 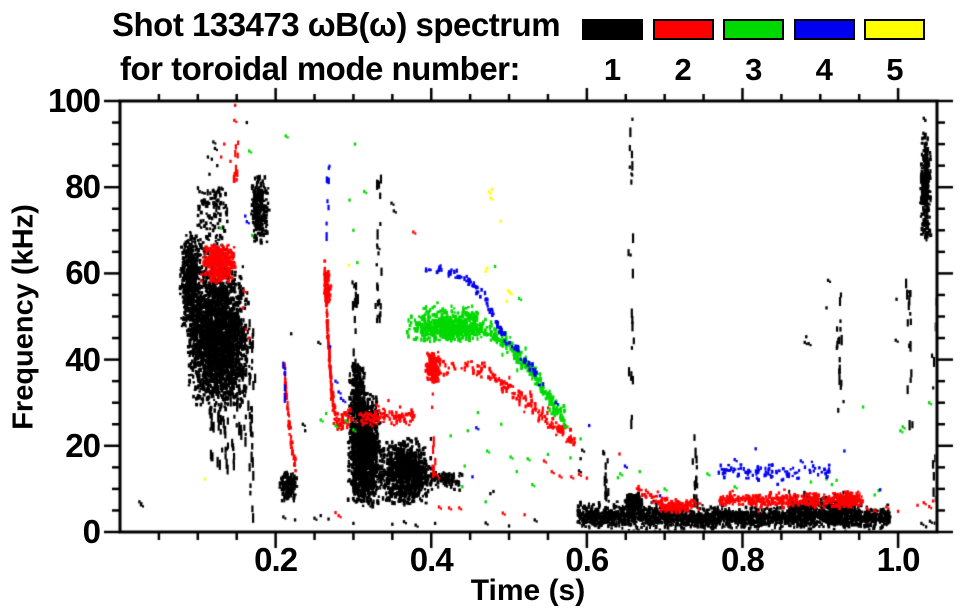 What do you see at coordinates (683, 69) in the screenshot?
I see `legend-label-mode-2: 2` at bounding box center [683, 69].